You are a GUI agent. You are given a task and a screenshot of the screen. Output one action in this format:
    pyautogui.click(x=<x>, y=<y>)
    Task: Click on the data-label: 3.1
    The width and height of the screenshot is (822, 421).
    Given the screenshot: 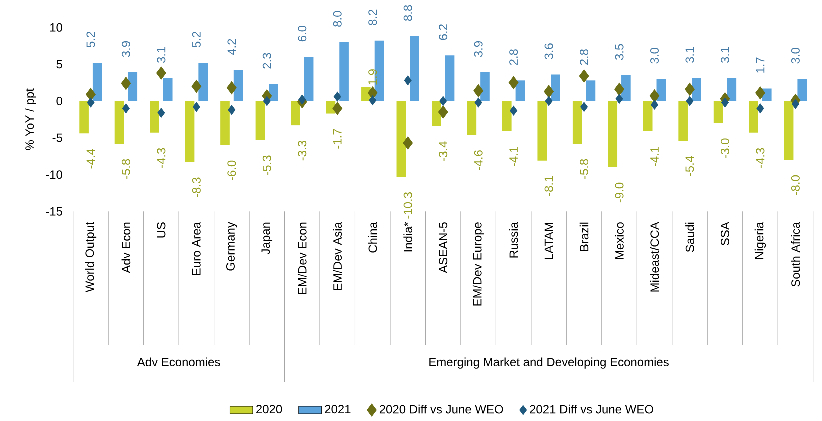 What is the action you would take?
    pyautogui.click(x=690, y=55)
    